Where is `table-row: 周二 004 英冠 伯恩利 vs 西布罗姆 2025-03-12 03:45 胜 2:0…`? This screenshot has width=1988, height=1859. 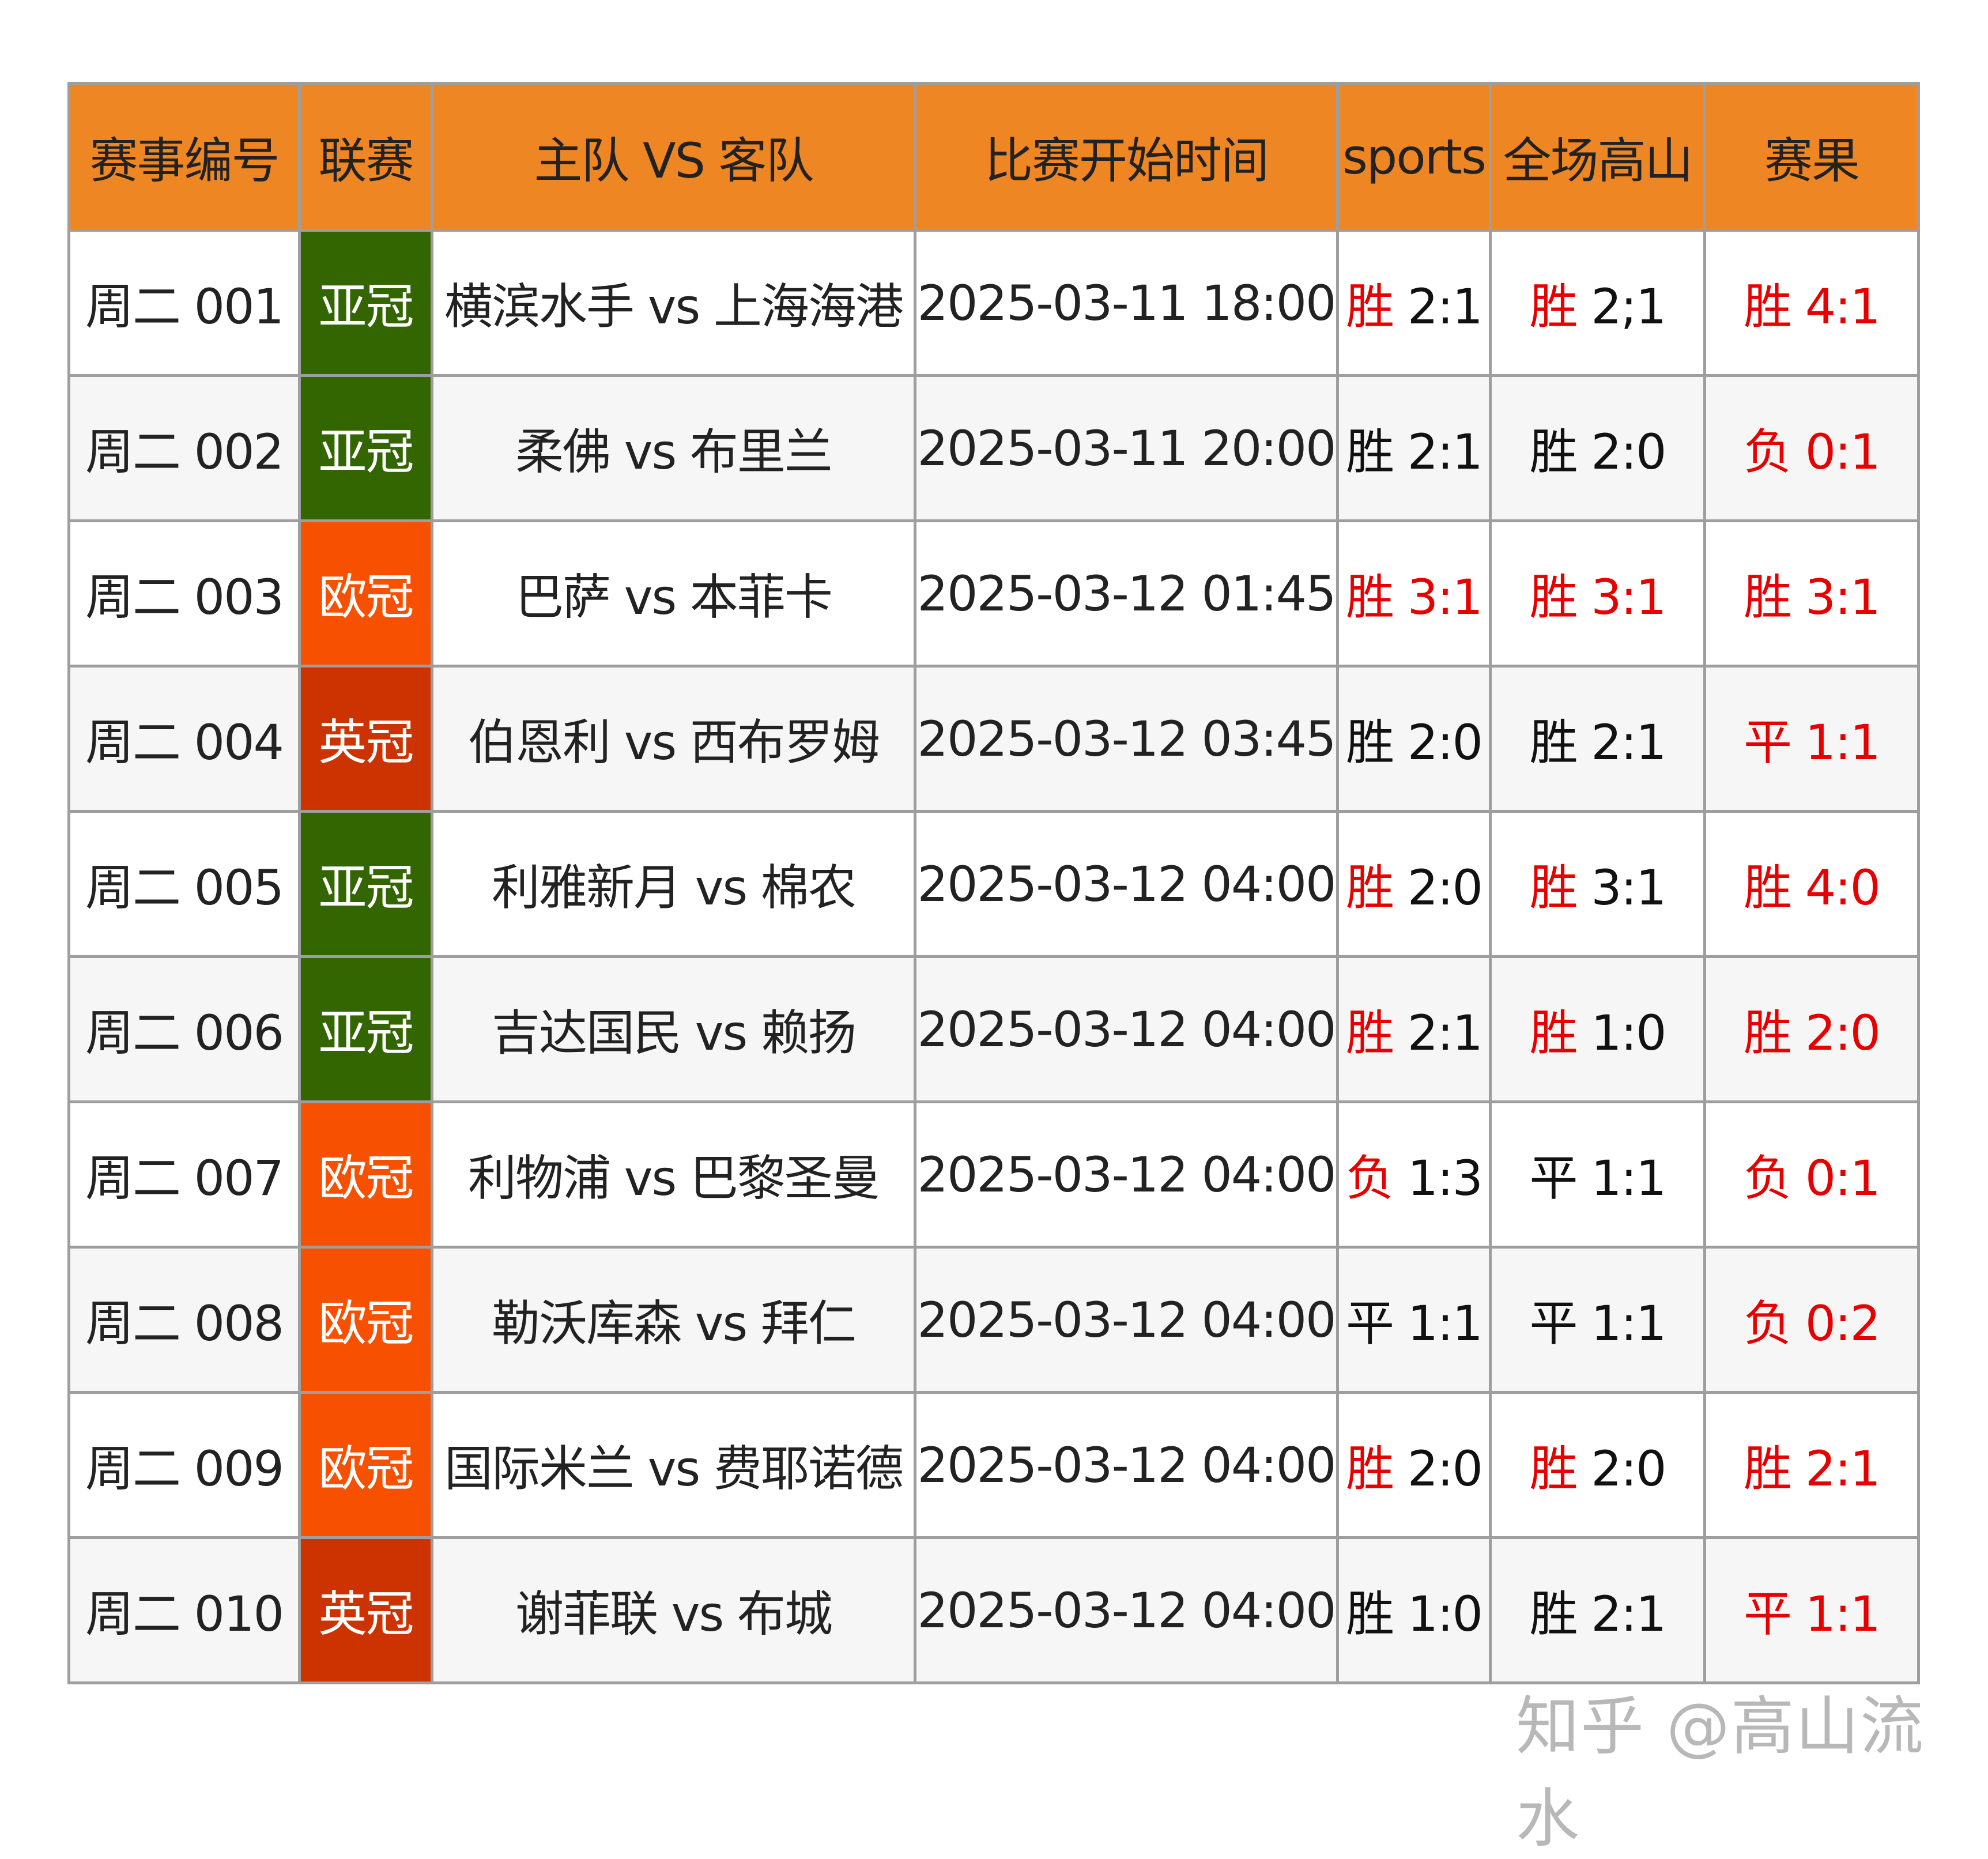
table-row: 周二 004 英冠 伯恩利 vs 西布罗姆 2025-03-12 03:45 胜 2:0… is located at coordinates (993, 739).